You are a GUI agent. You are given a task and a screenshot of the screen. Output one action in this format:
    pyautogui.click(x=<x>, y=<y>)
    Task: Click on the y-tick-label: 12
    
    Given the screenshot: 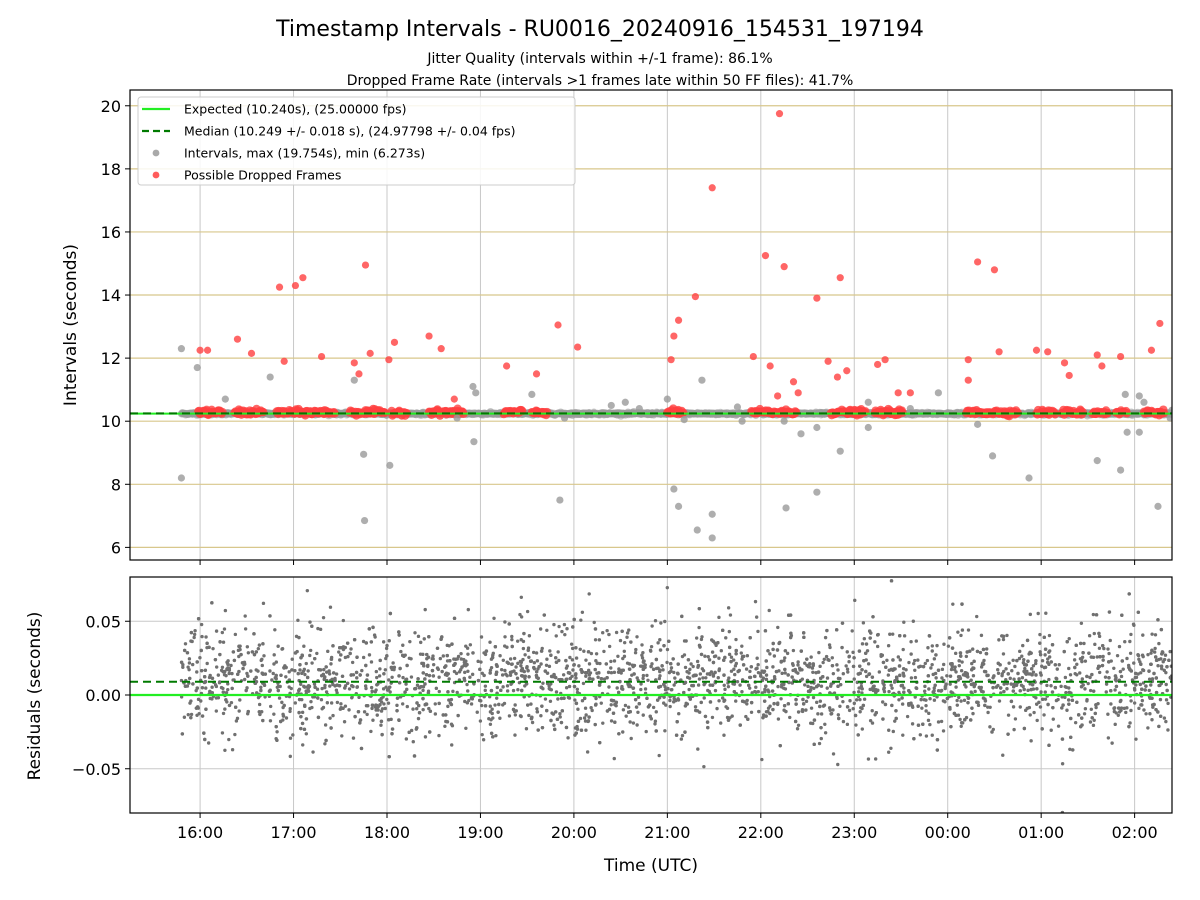 What is the action you would take?
    pyautogui.click(x=111, y=358)
    